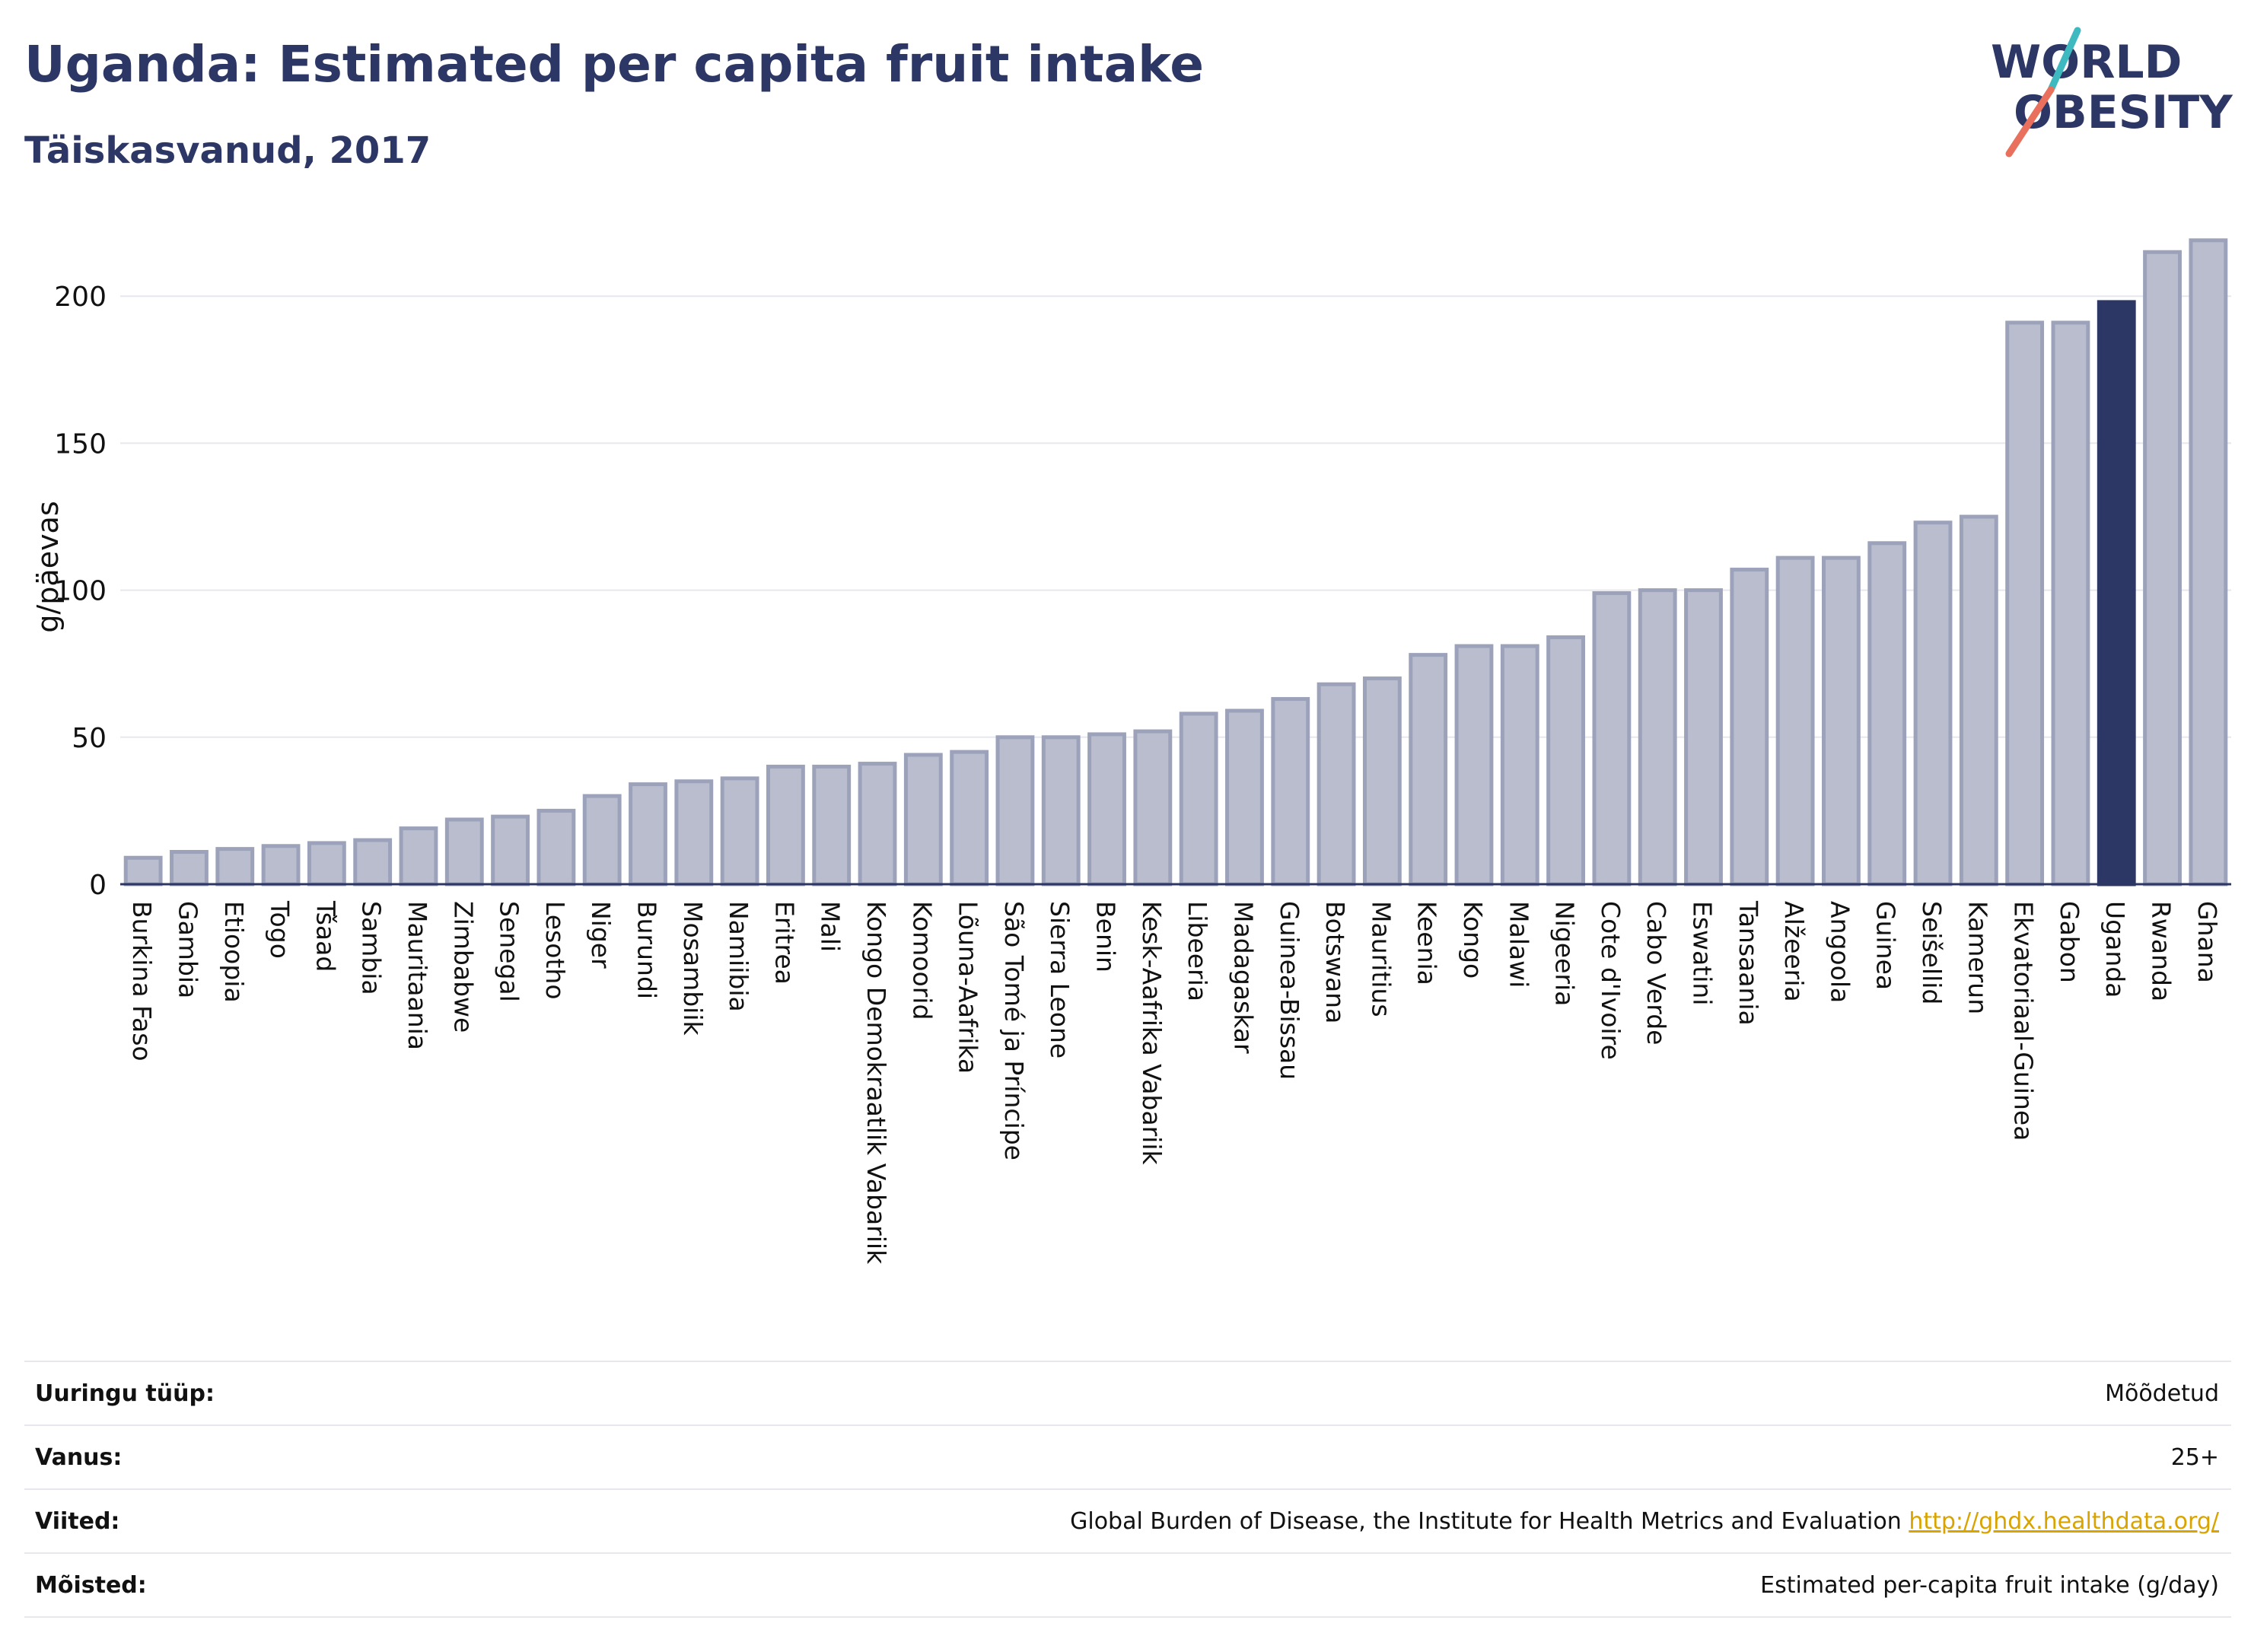  What do you see at coordinates (1840, 952) in the screenshot?
I see `x-tick-label: Angoola` at bounding box center [1840, 952].